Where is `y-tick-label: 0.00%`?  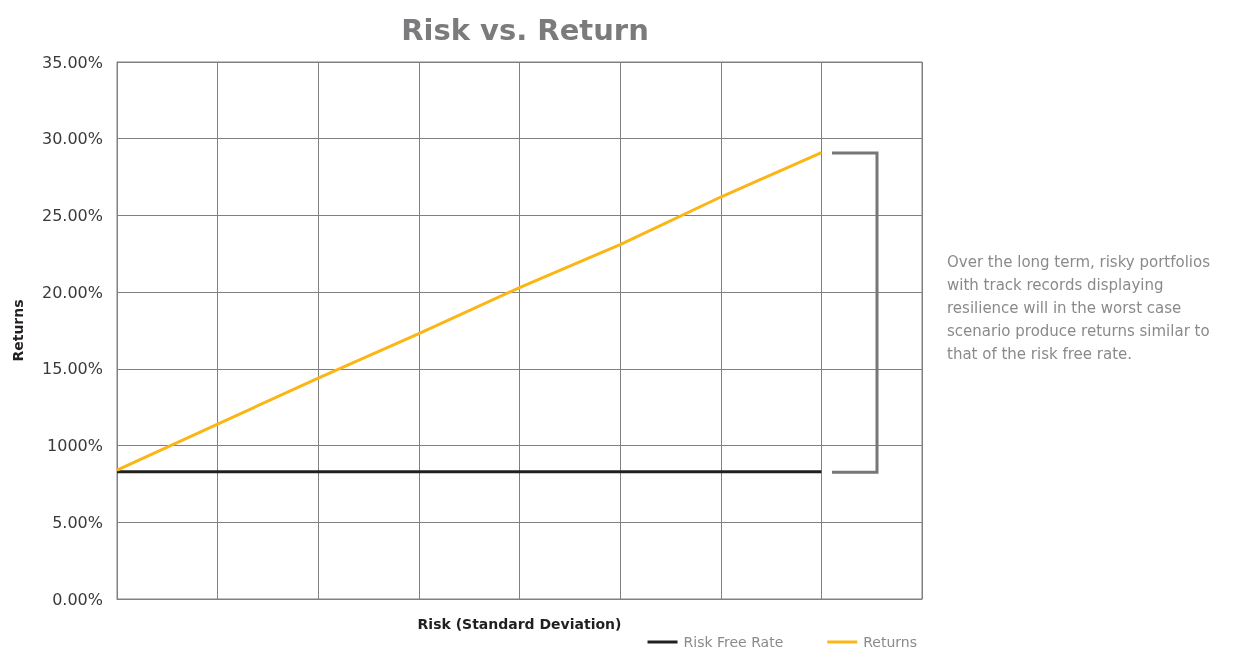
y-tick-label: 0.00% is located at coordinates (77, 599).